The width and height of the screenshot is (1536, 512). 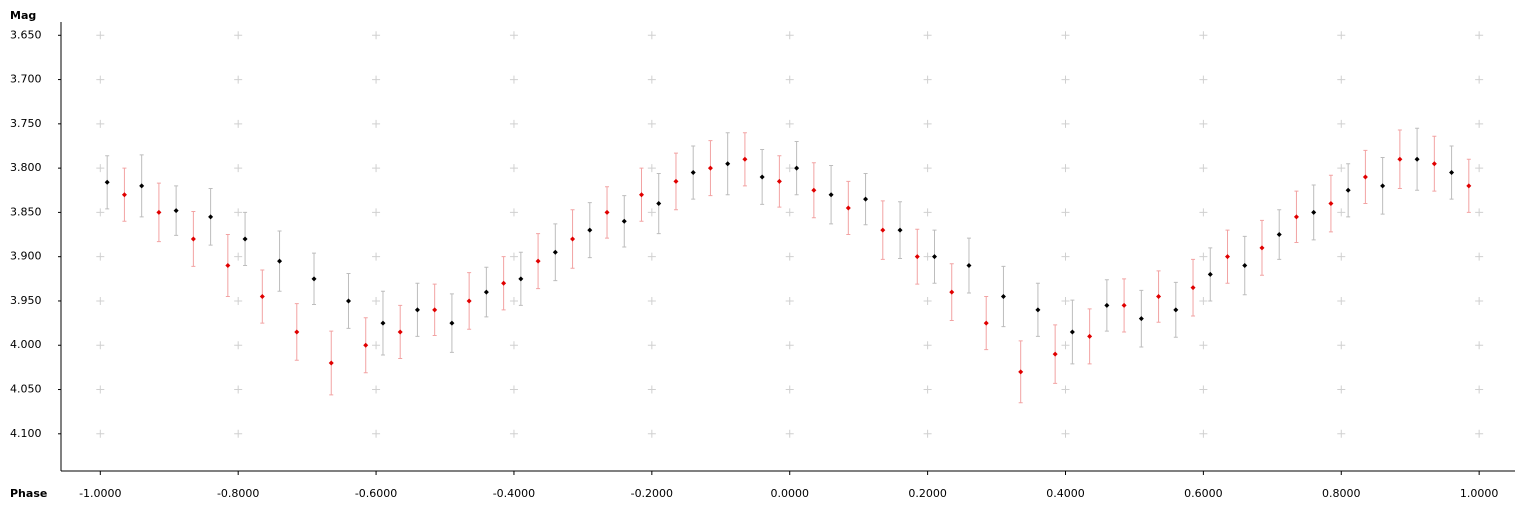 I want to click on y-tick-label: 4.050, so click(x=26, y=389).